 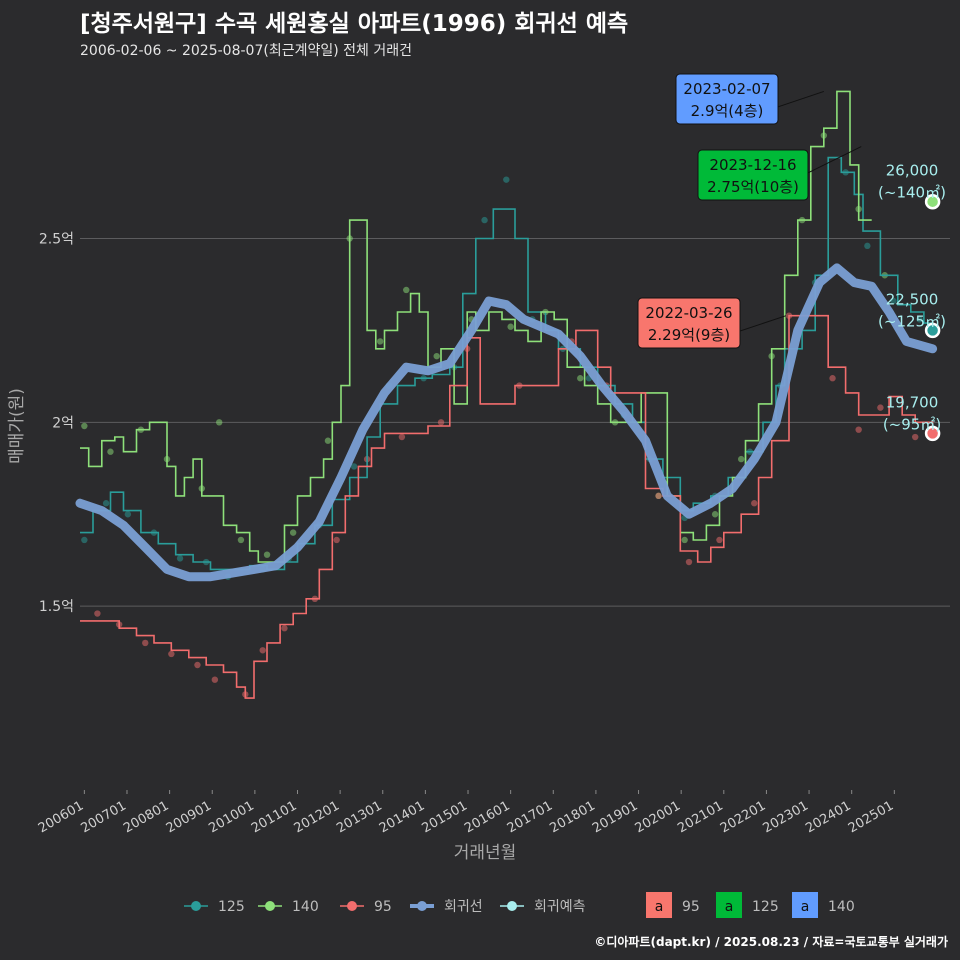 I want to click on callout-box-label140, so click(x=727, y=99).